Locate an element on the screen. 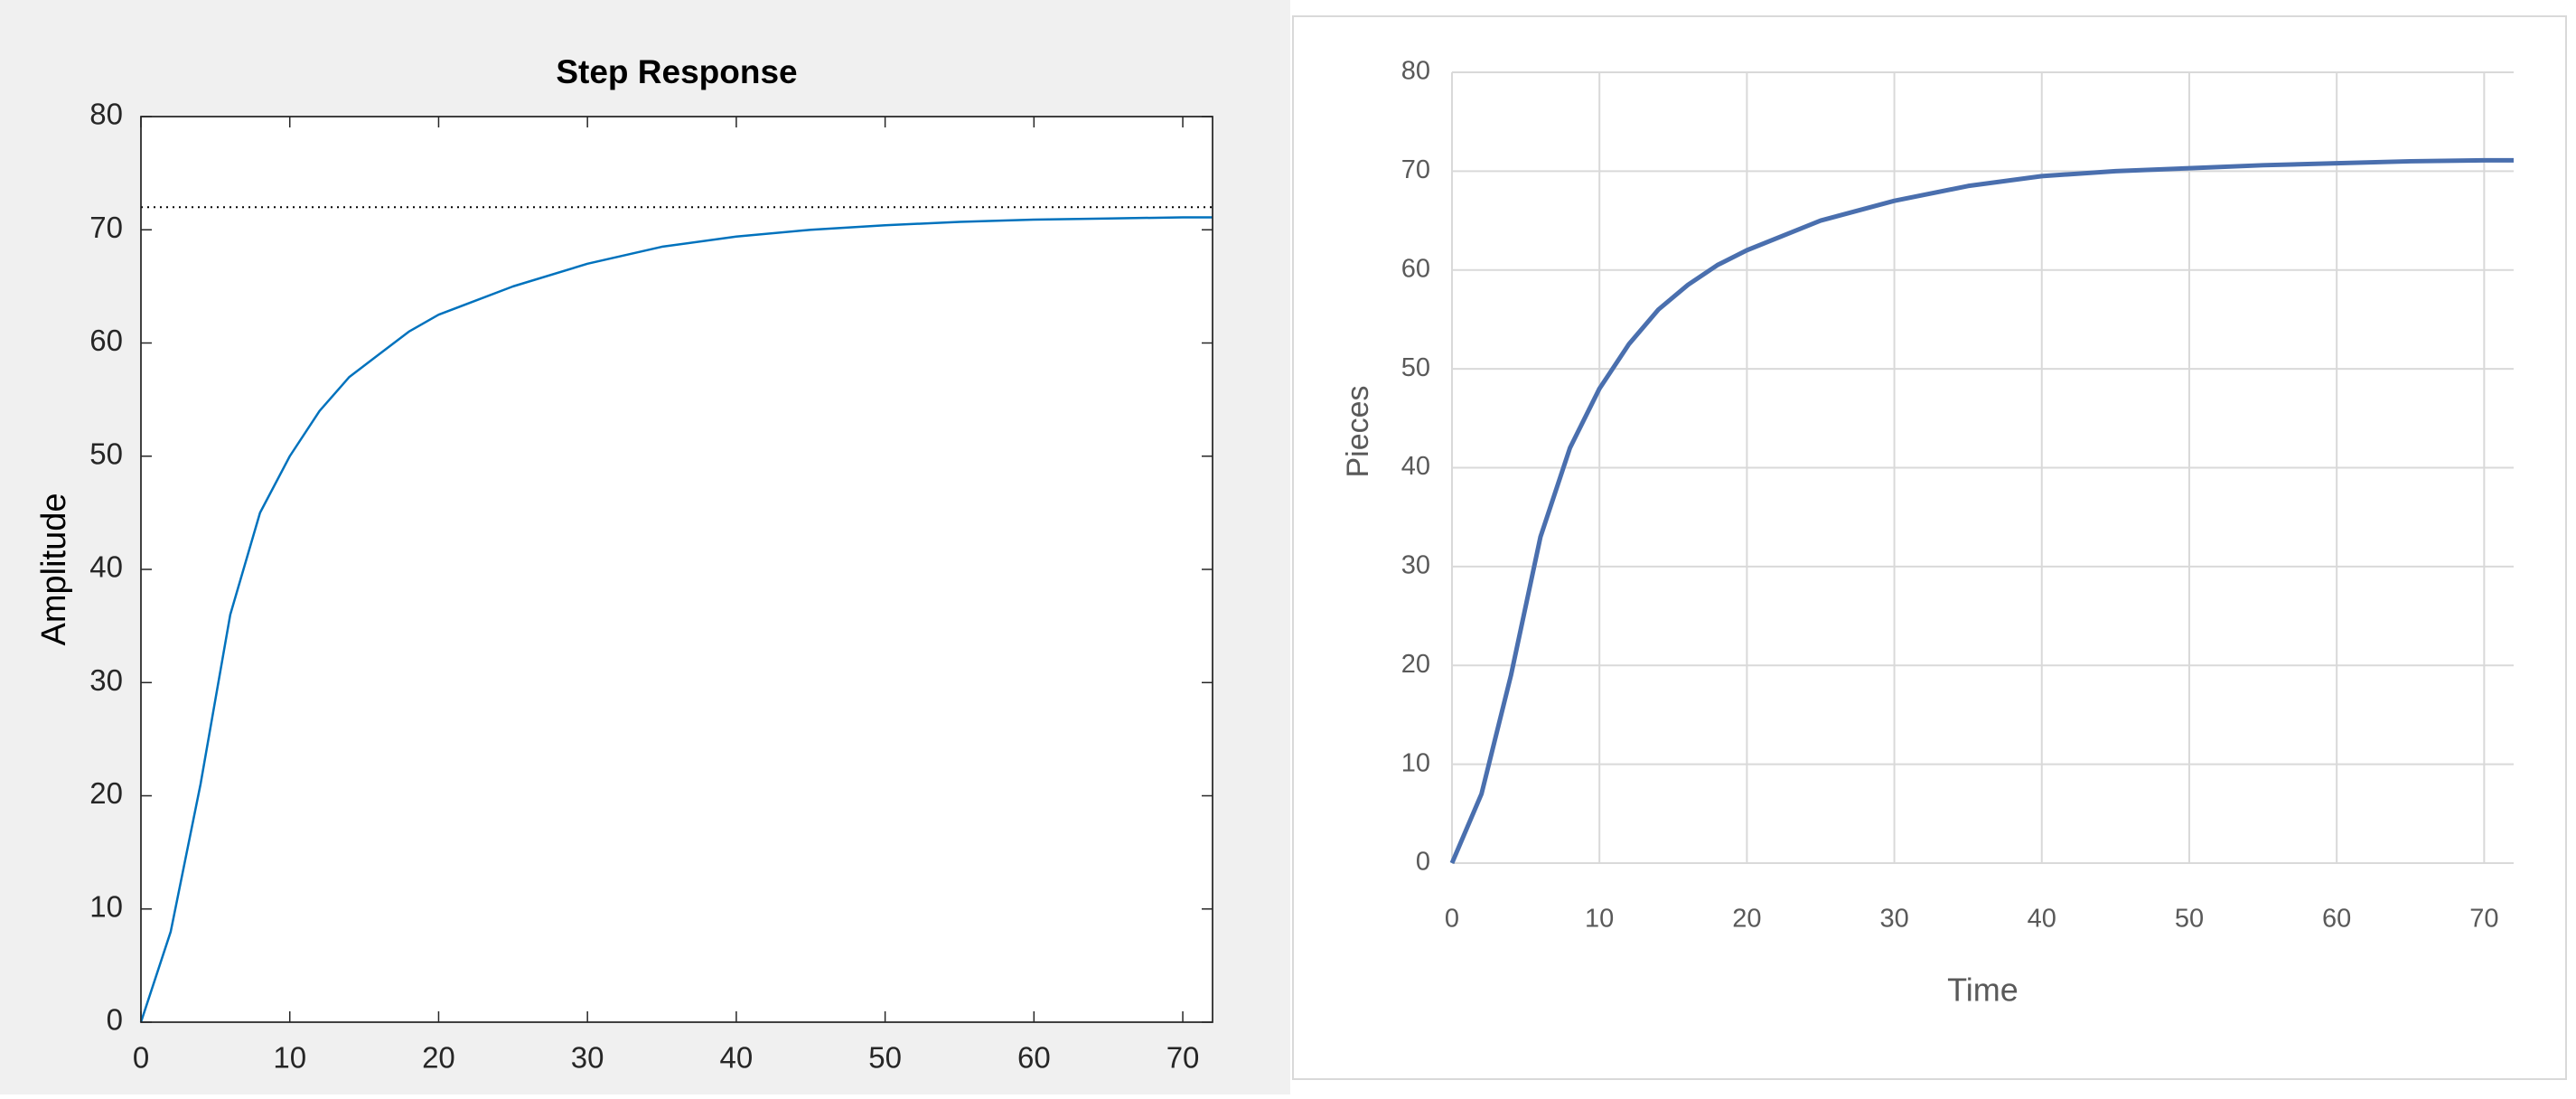 The image size is (2576, 1099). x-axis-label: Time is located at coordinates (1983, 991).